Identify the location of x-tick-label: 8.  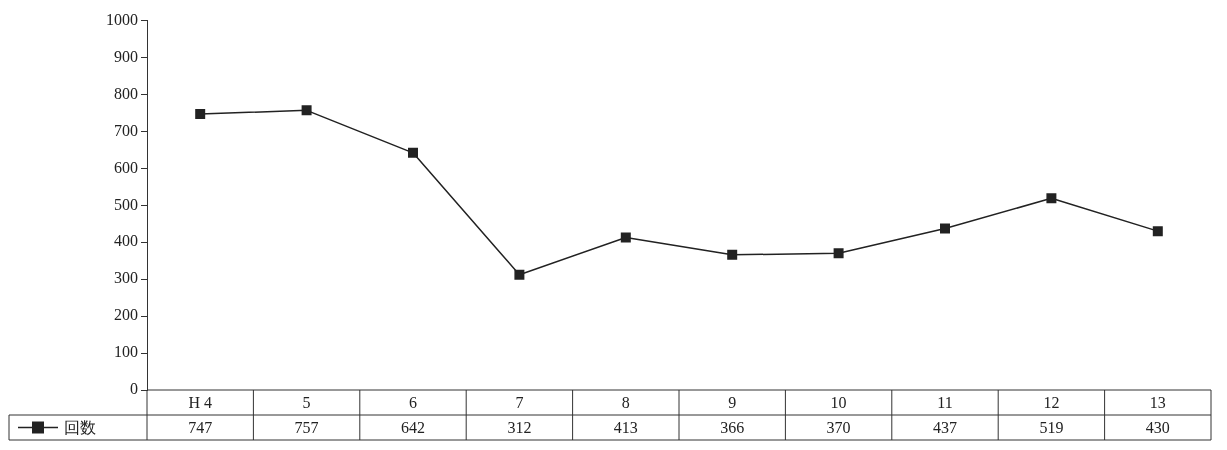
(625, 402).